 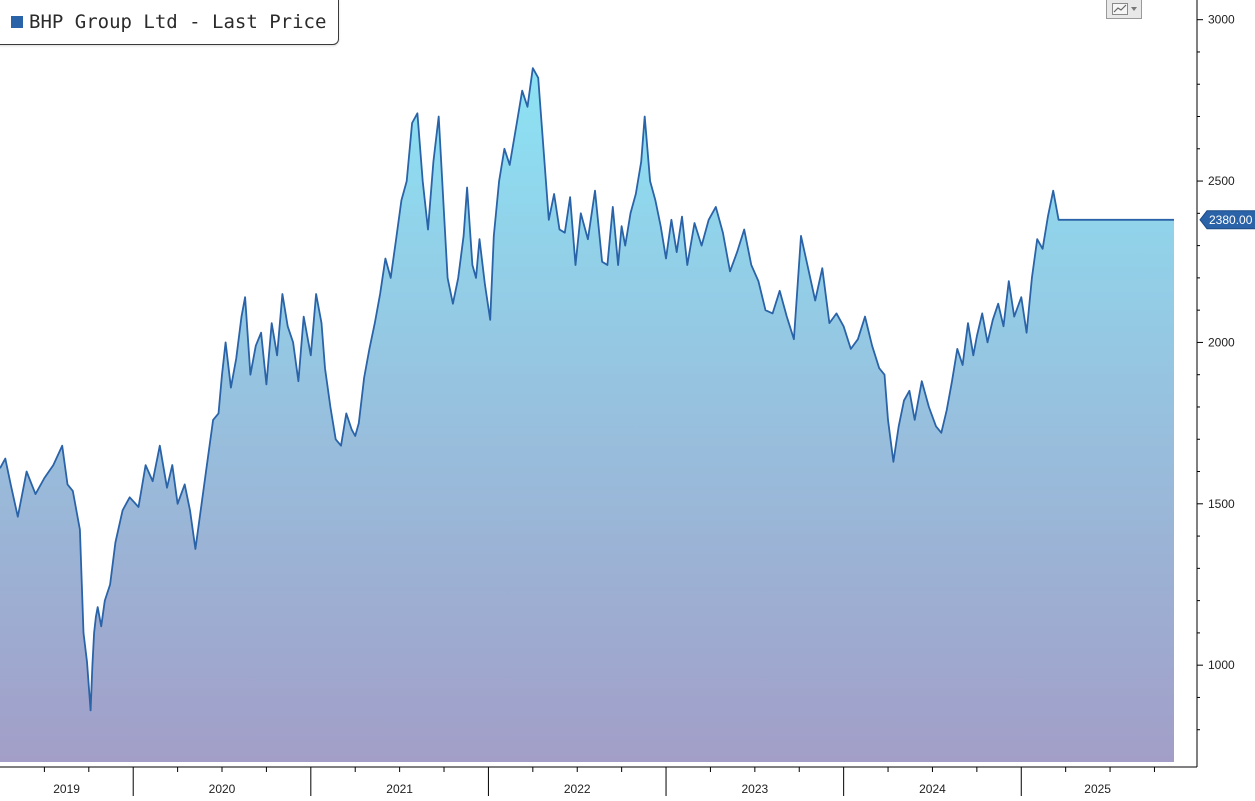 What do you see at coordinates (577, 789) in the screenshot?
I see `x-tick-label: 2022` at bounding box center [577, 789].